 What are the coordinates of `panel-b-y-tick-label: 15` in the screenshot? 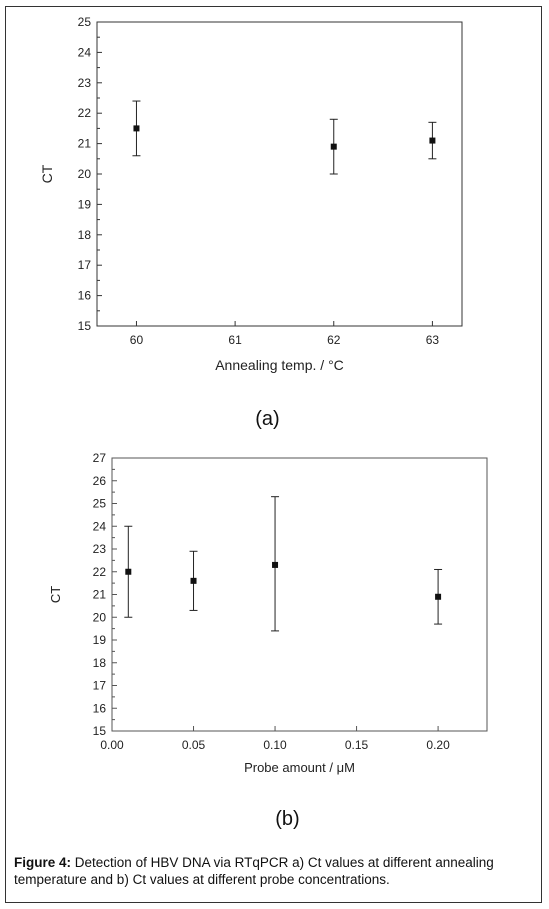 It's located at (100, 731).